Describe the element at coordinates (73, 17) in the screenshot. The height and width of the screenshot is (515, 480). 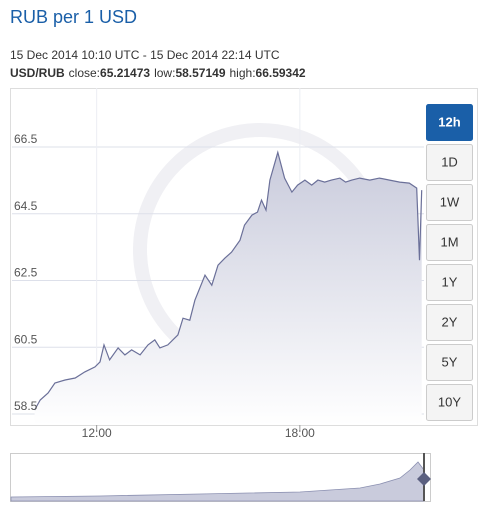
I see `chart-title: RUB per 1 USD` at that location.